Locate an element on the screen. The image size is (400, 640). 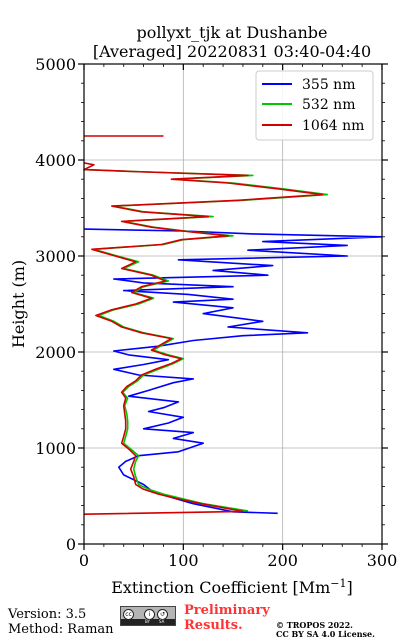
y-tick-label: 3000 is located at coordinates (55, 256).